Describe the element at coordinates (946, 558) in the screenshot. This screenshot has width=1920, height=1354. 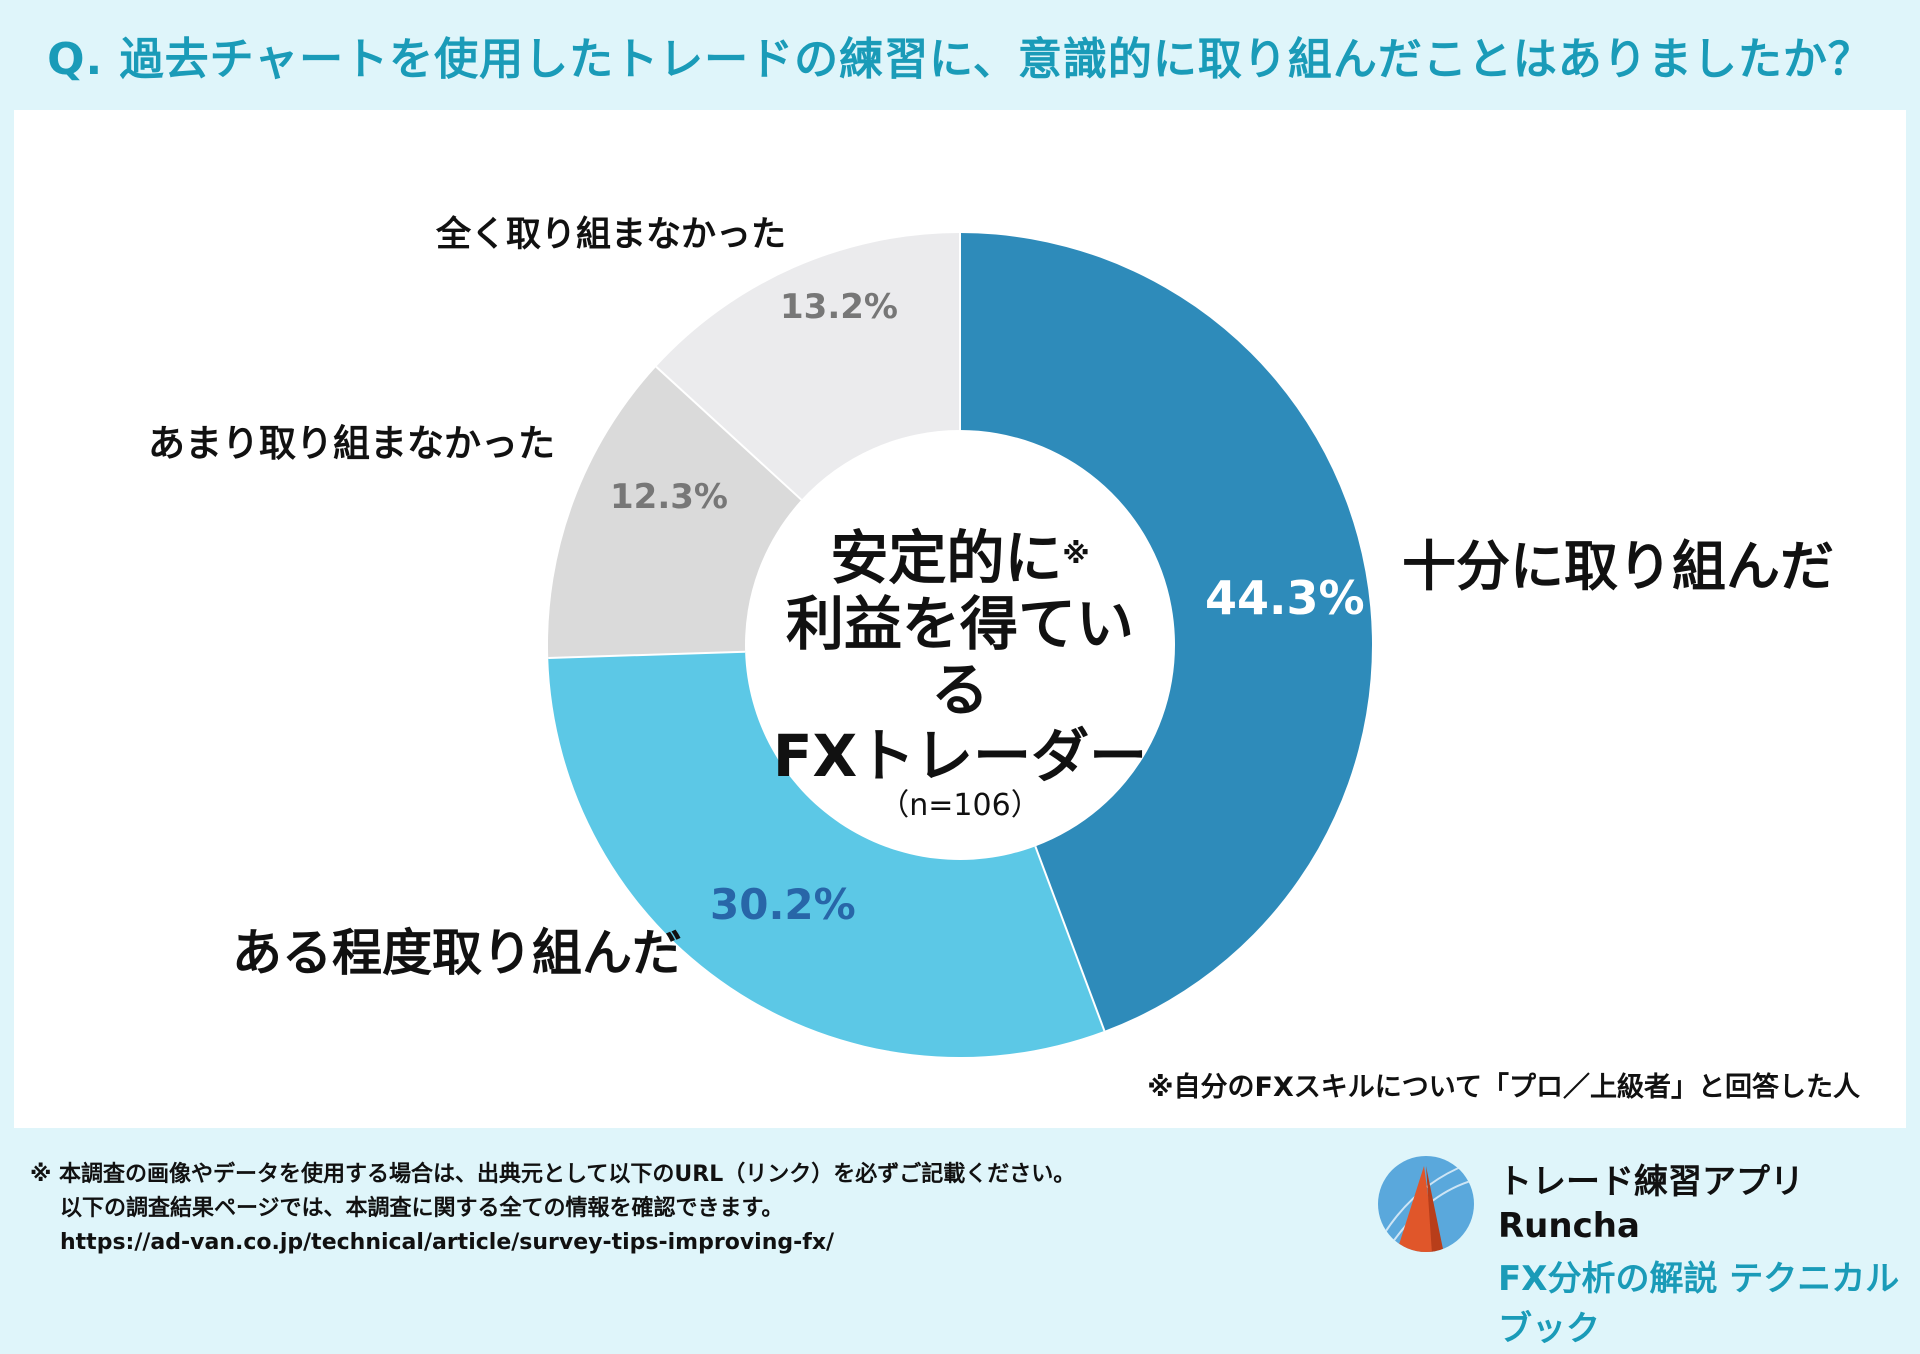
I see `center-line-1: 安定的に` at that location.